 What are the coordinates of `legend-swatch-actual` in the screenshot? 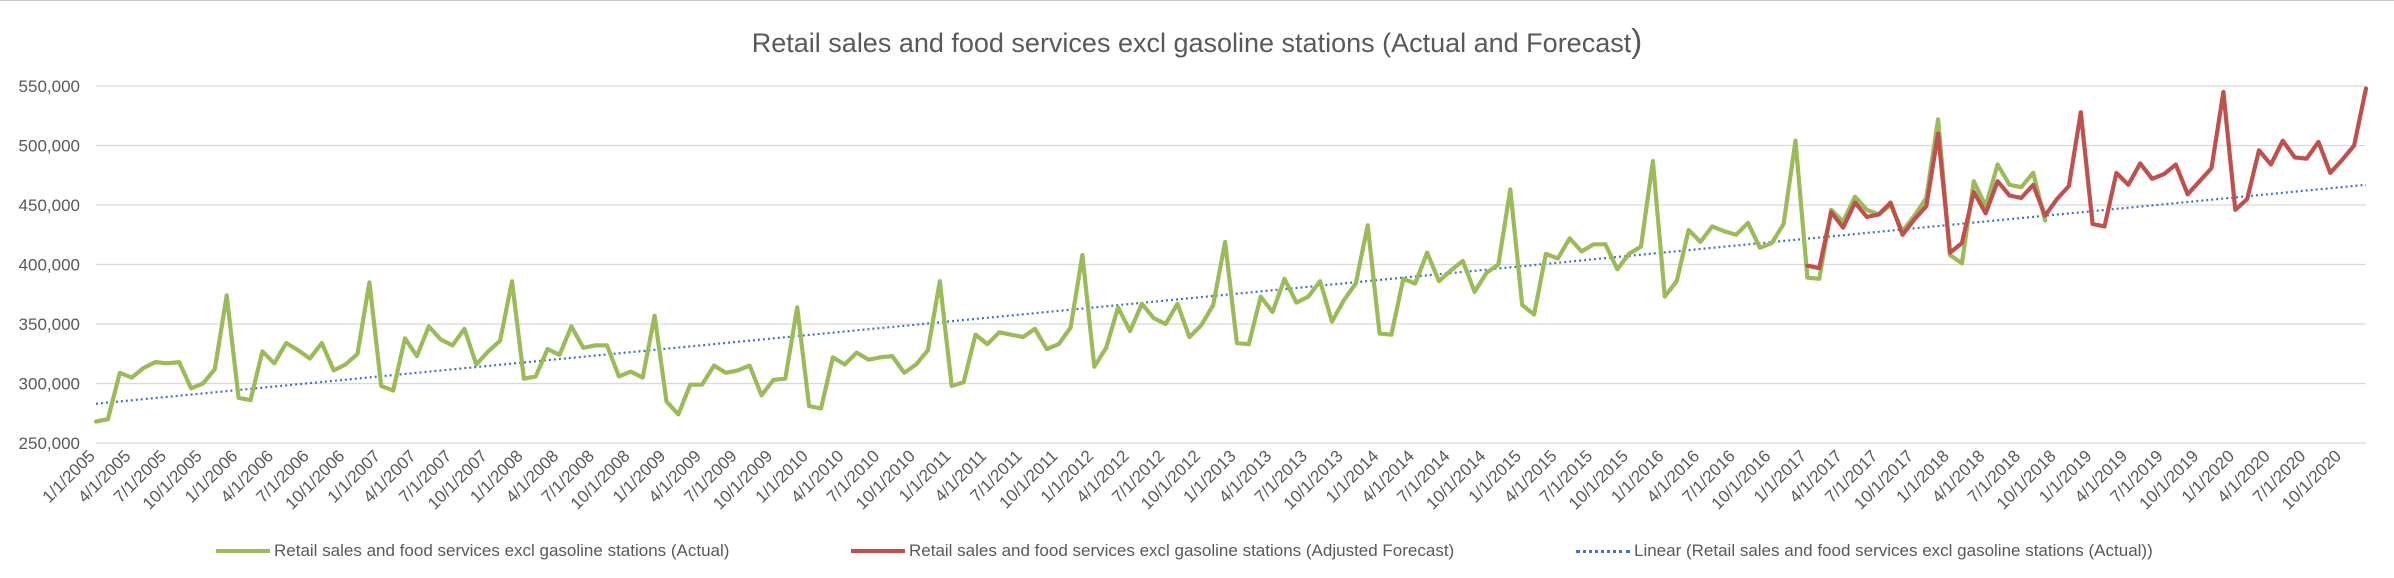 It's located at (243, 551).